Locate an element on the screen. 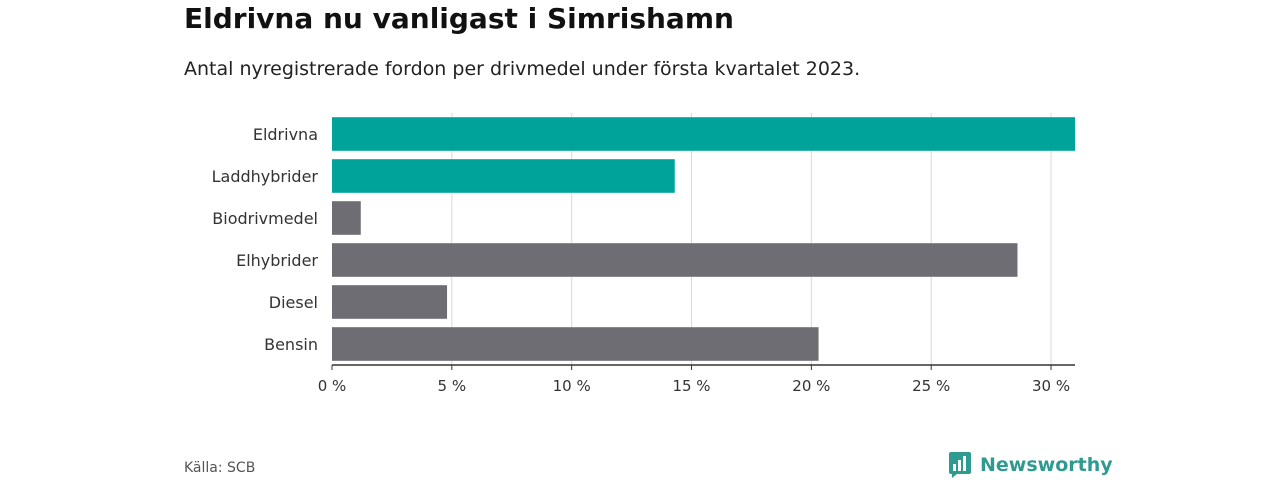 This screenshot has height=480, width=1280. x-tick-label: 0 % is located at coordinates (332, 386).